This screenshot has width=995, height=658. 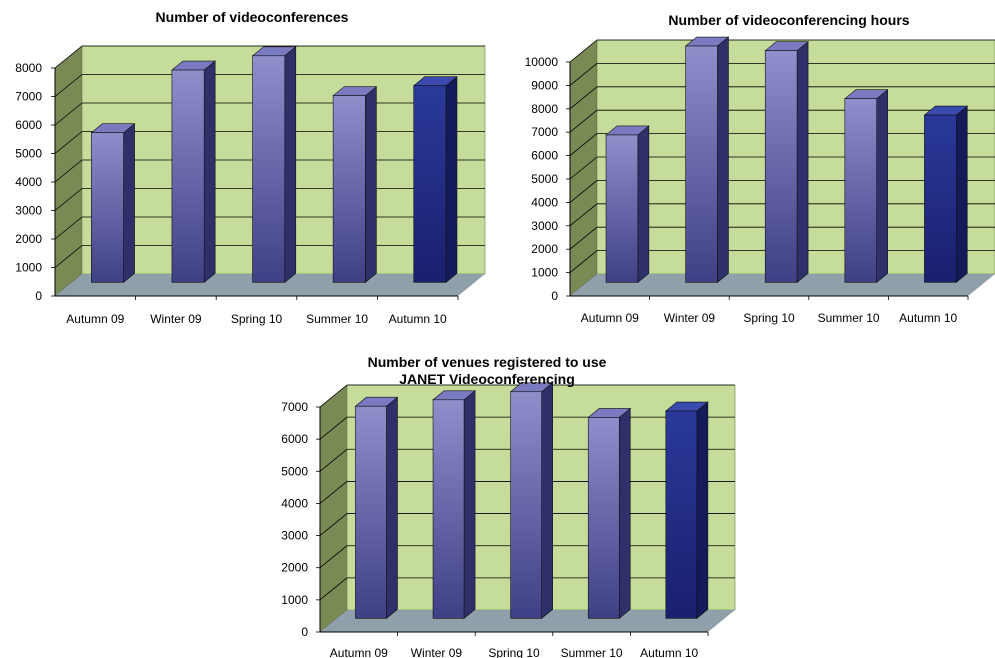 What do you see at coordinates (788, 20) in the screenshot?
I see `chart-title: Number of videoconferencing hours` at bounding box center [788, 20].